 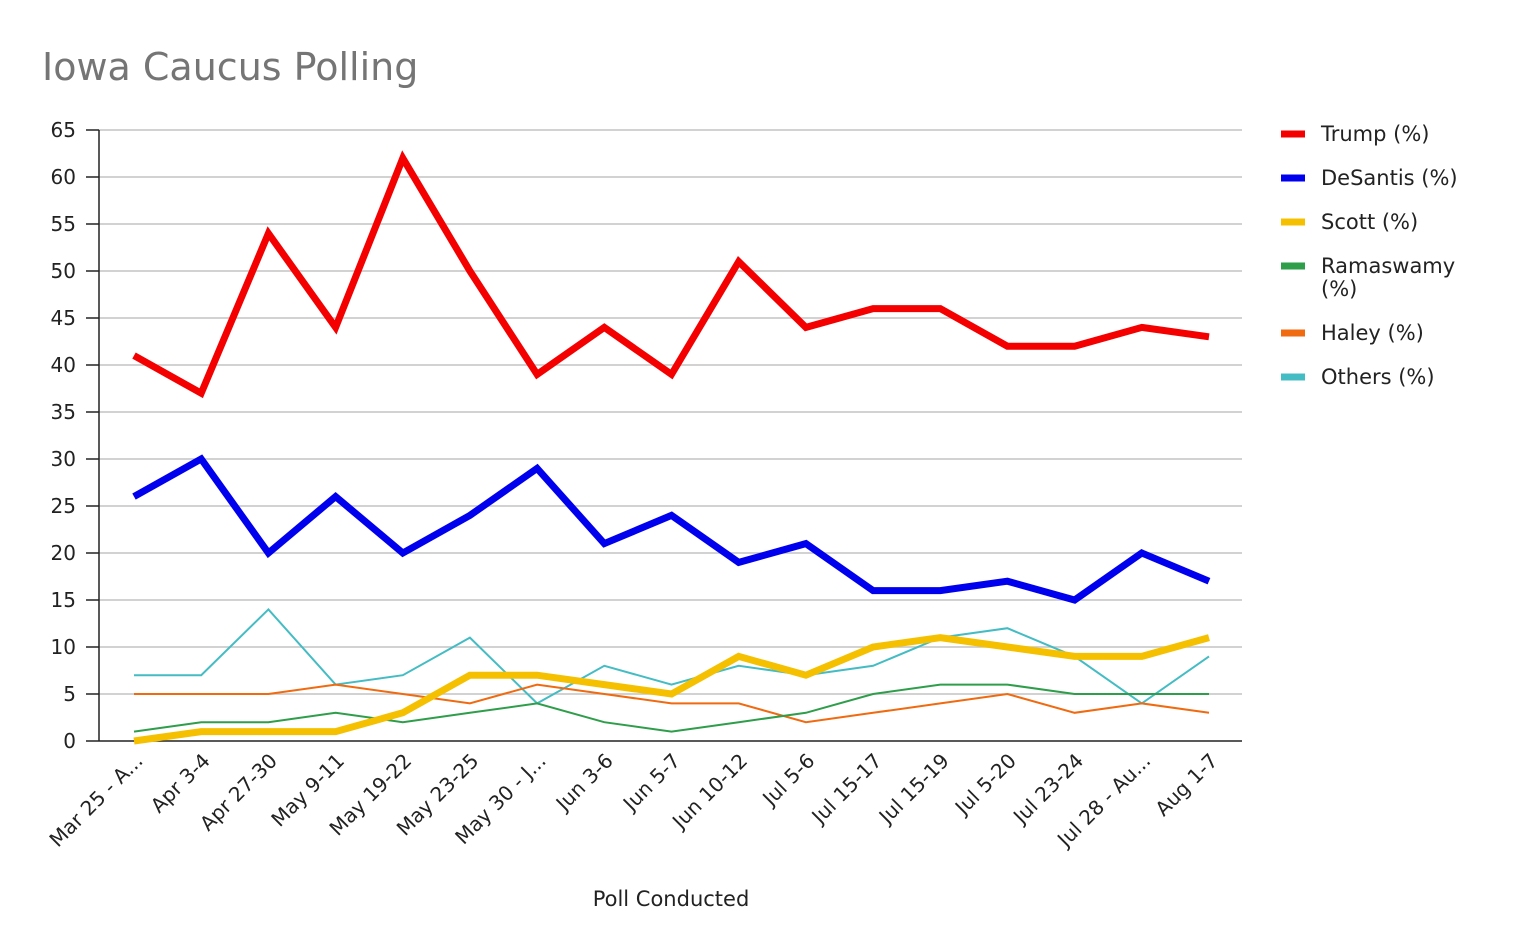 What do you see at coordinates (671, 899) in the screenshot?
I see `x-axis-title: Poll Conducted` at bounding box center [671, 899].